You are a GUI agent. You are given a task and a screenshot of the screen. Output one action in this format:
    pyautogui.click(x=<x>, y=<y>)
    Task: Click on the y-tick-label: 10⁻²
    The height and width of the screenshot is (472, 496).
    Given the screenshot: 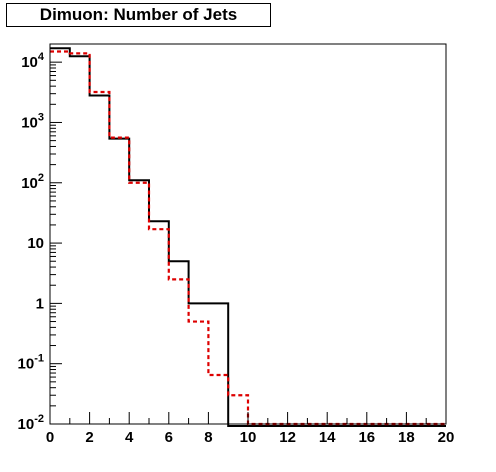 What is the action you would take?
    pyautogui.click(x=31, y=423)
    